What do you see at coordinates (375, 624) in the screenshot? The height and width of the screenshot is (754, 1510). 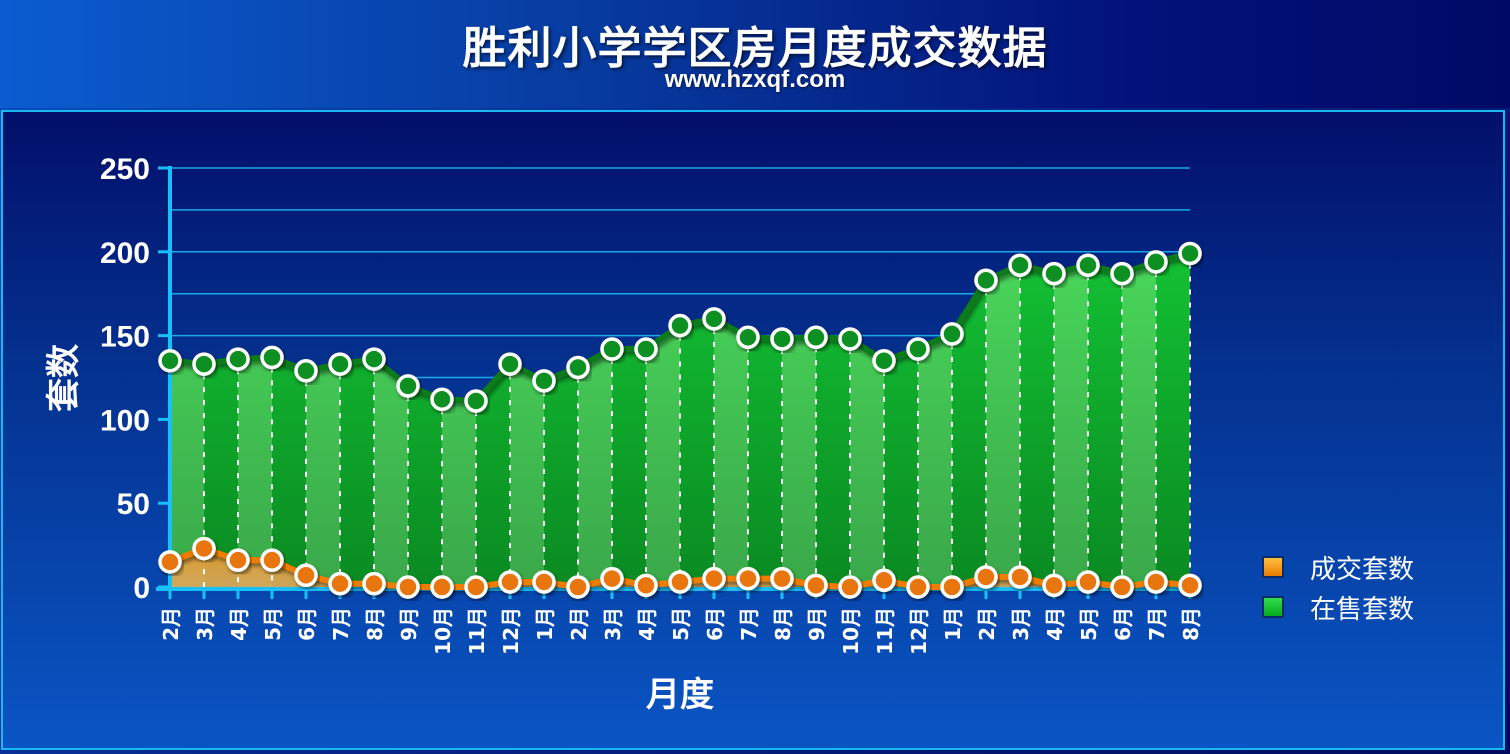 I see `x-tick-label-6: 8月` at bounding box center [375, 624].